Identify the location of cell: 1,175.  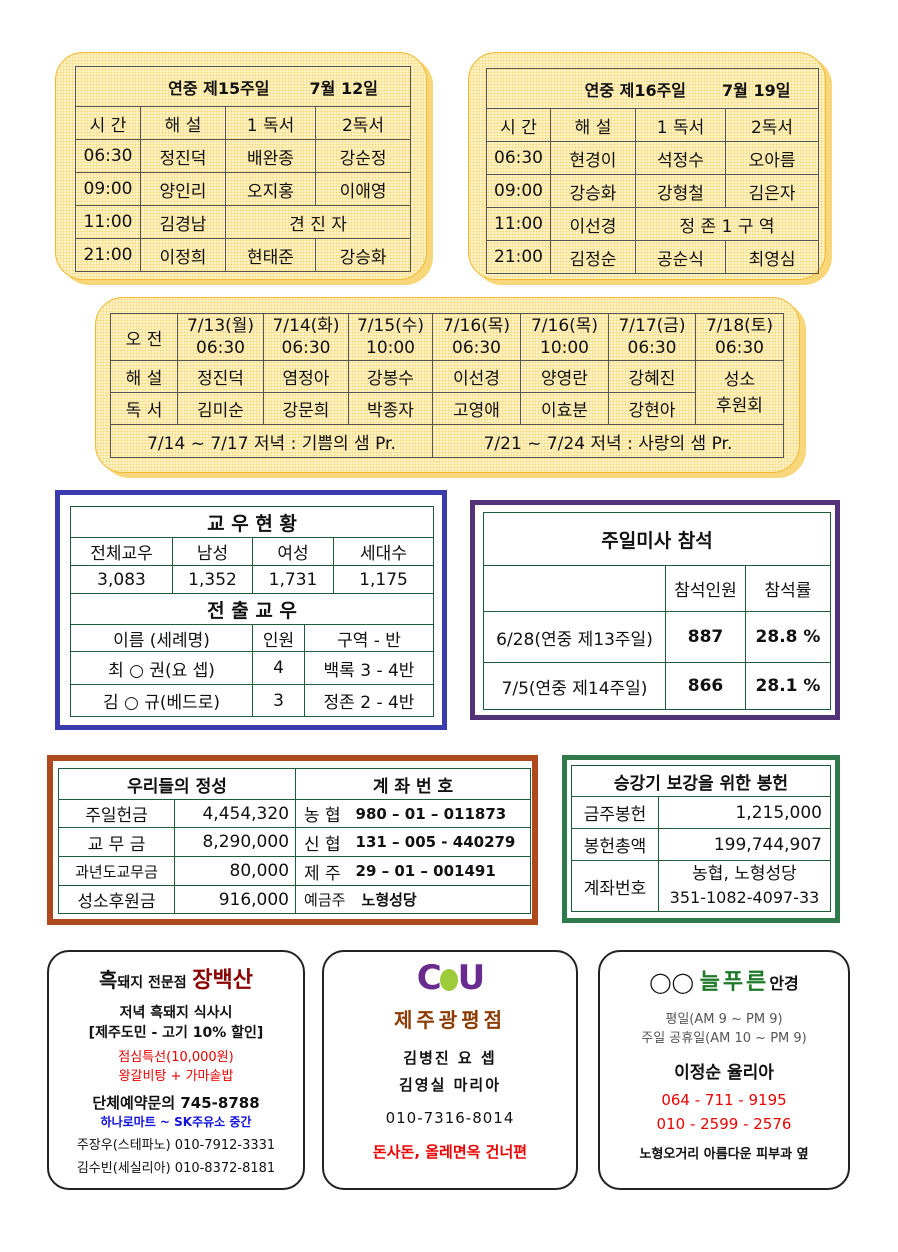
(383, 579).